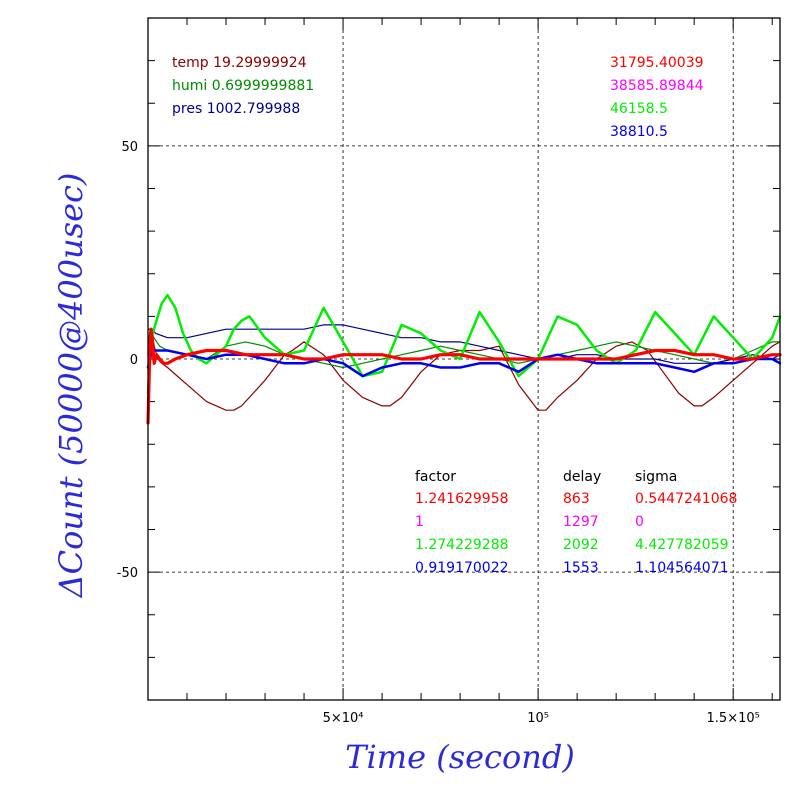 The width and height of the screenshot is (797, 797). What do you see at coordinates (639, 522) in the screenshot?
I see `table-cell-sigma: 0` at bounding box center [639, 522].